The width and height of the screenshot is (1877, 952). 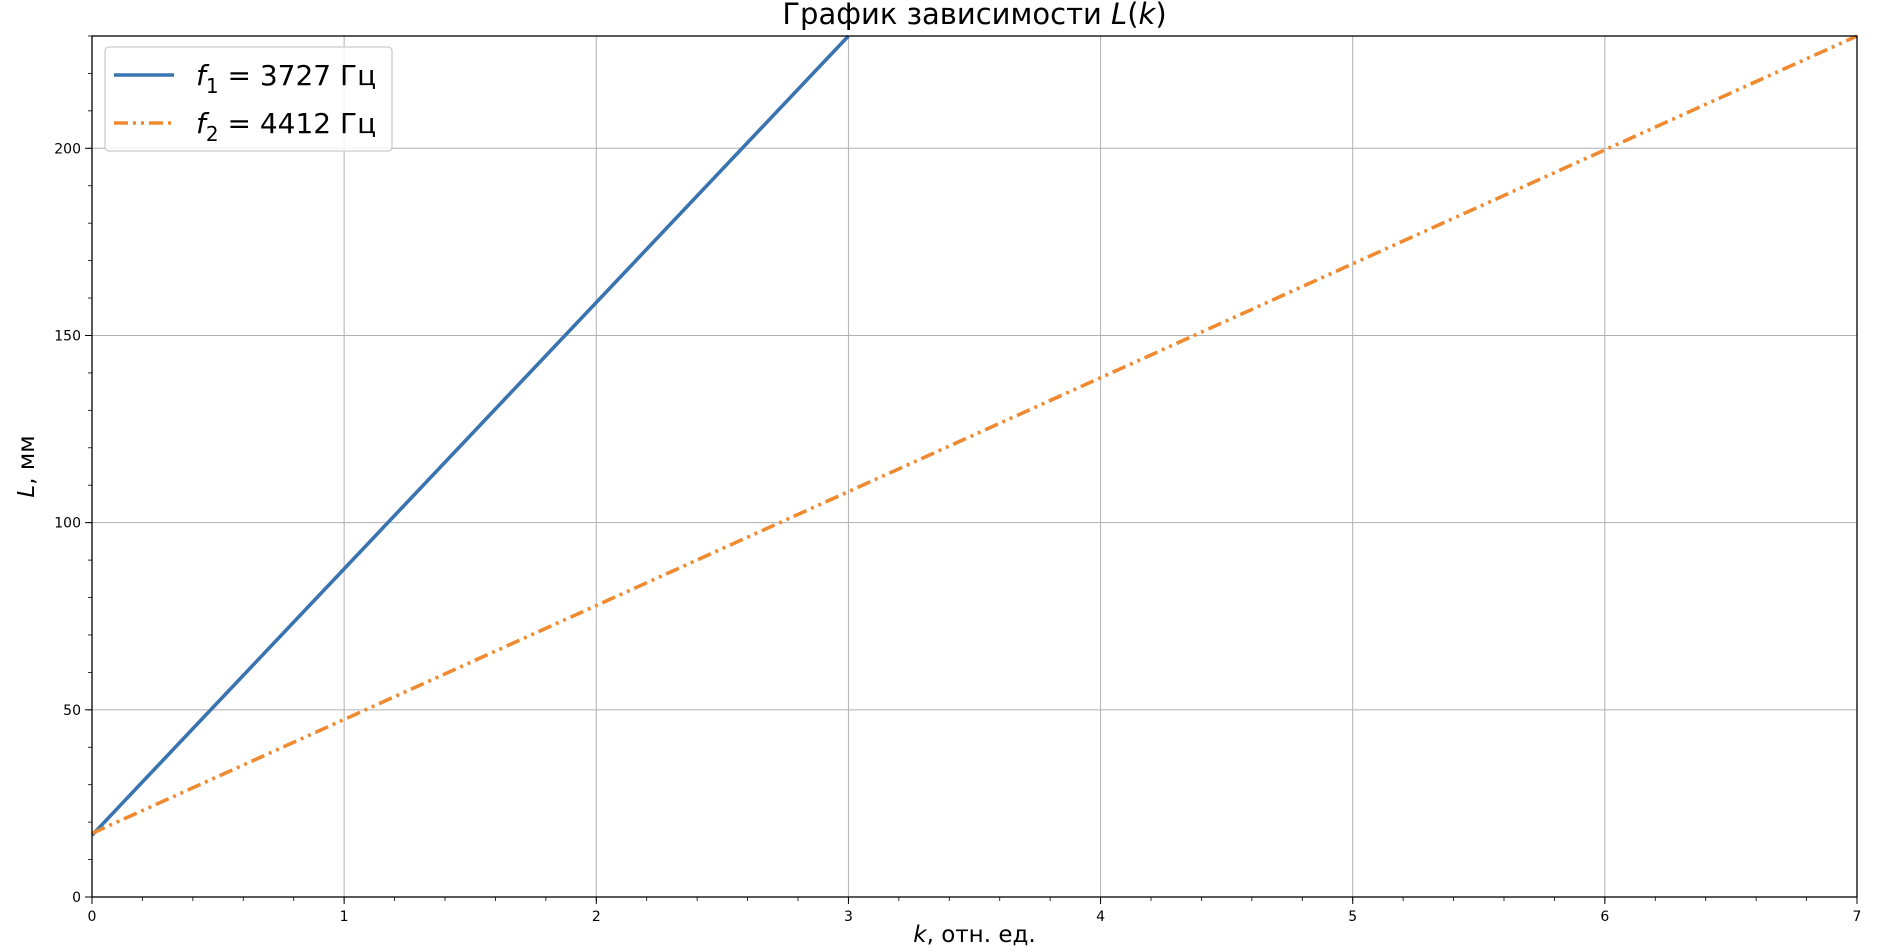 I want to click on chart-title: График зависимости L(k), so click(x=974, y=15).